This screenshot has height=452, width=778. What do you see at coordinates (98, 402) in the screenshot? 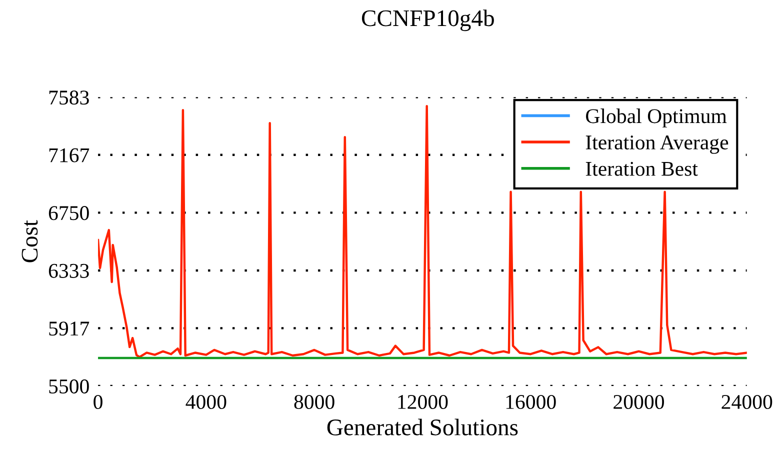
I see `x-tick-label: 0` at bounding box center [98, 402].